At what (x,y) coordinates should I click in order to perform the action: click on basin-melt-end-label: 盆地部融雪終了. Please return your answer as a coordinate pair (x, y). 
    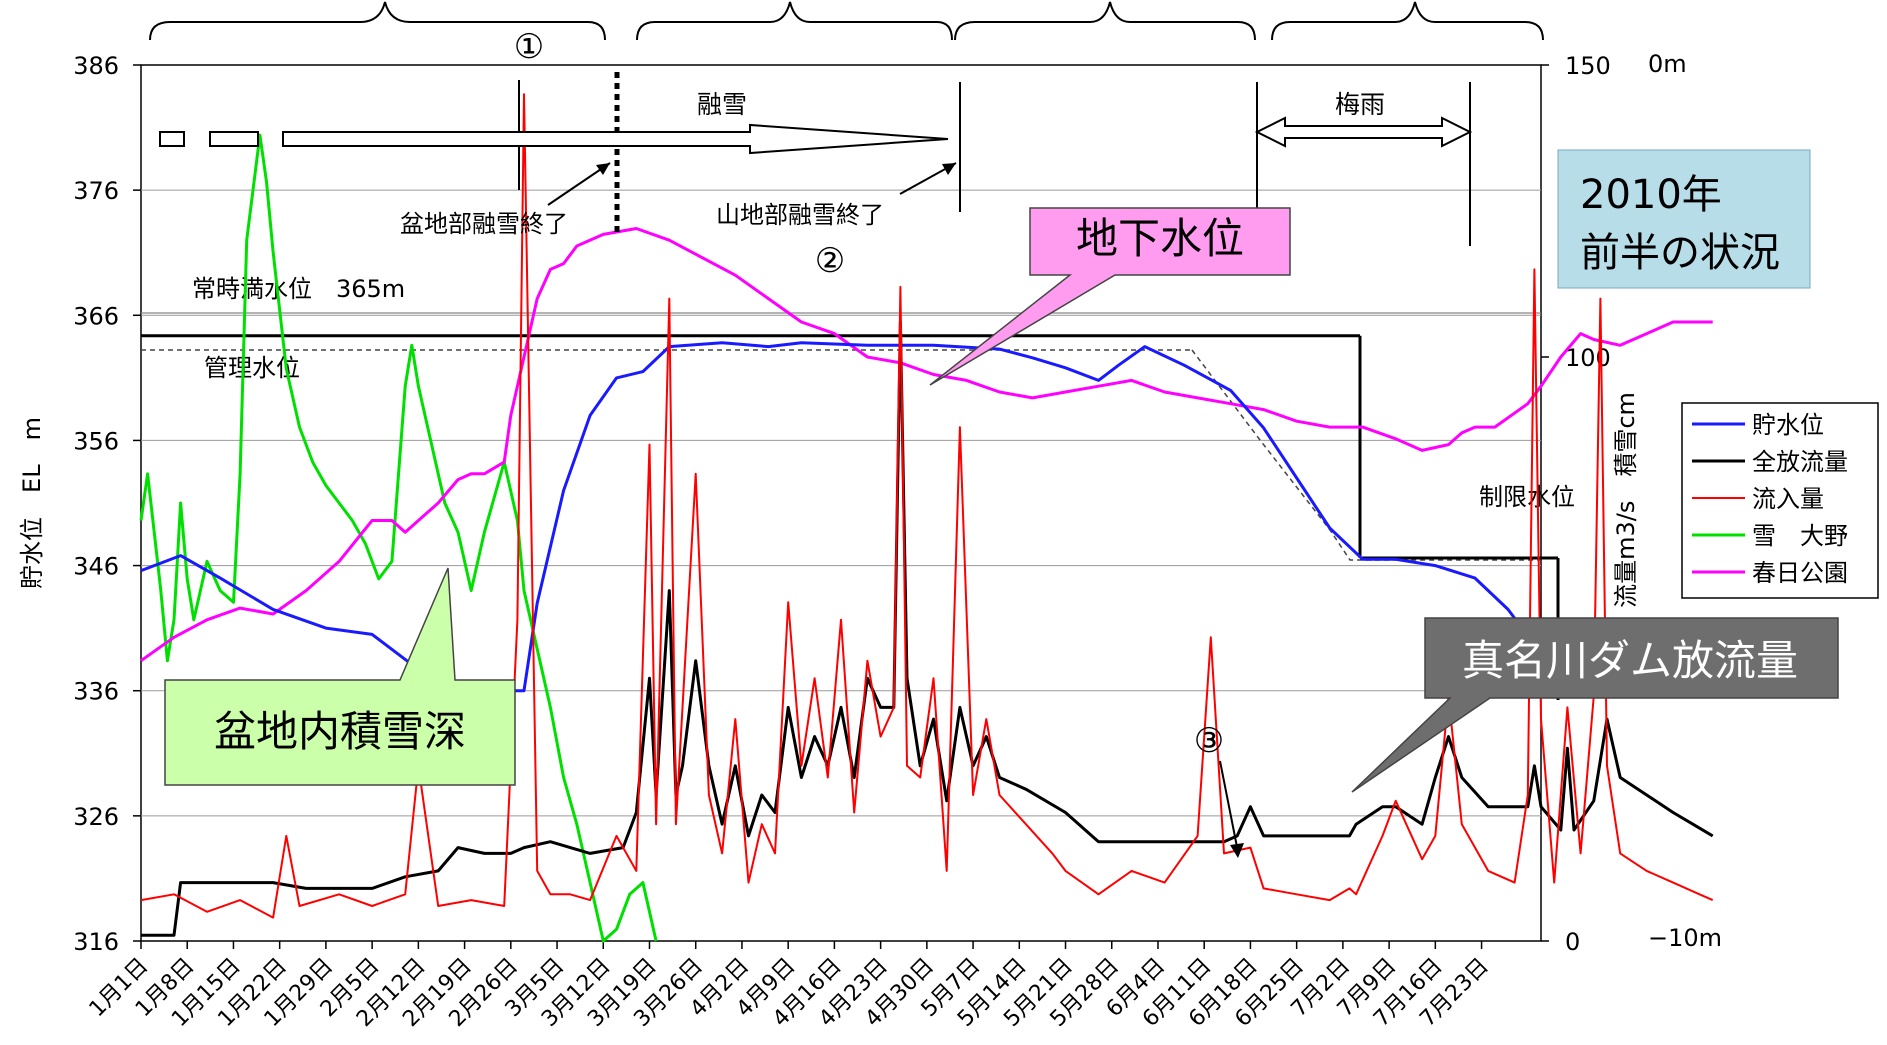
    Looking at the image, I should click on (484, 224).